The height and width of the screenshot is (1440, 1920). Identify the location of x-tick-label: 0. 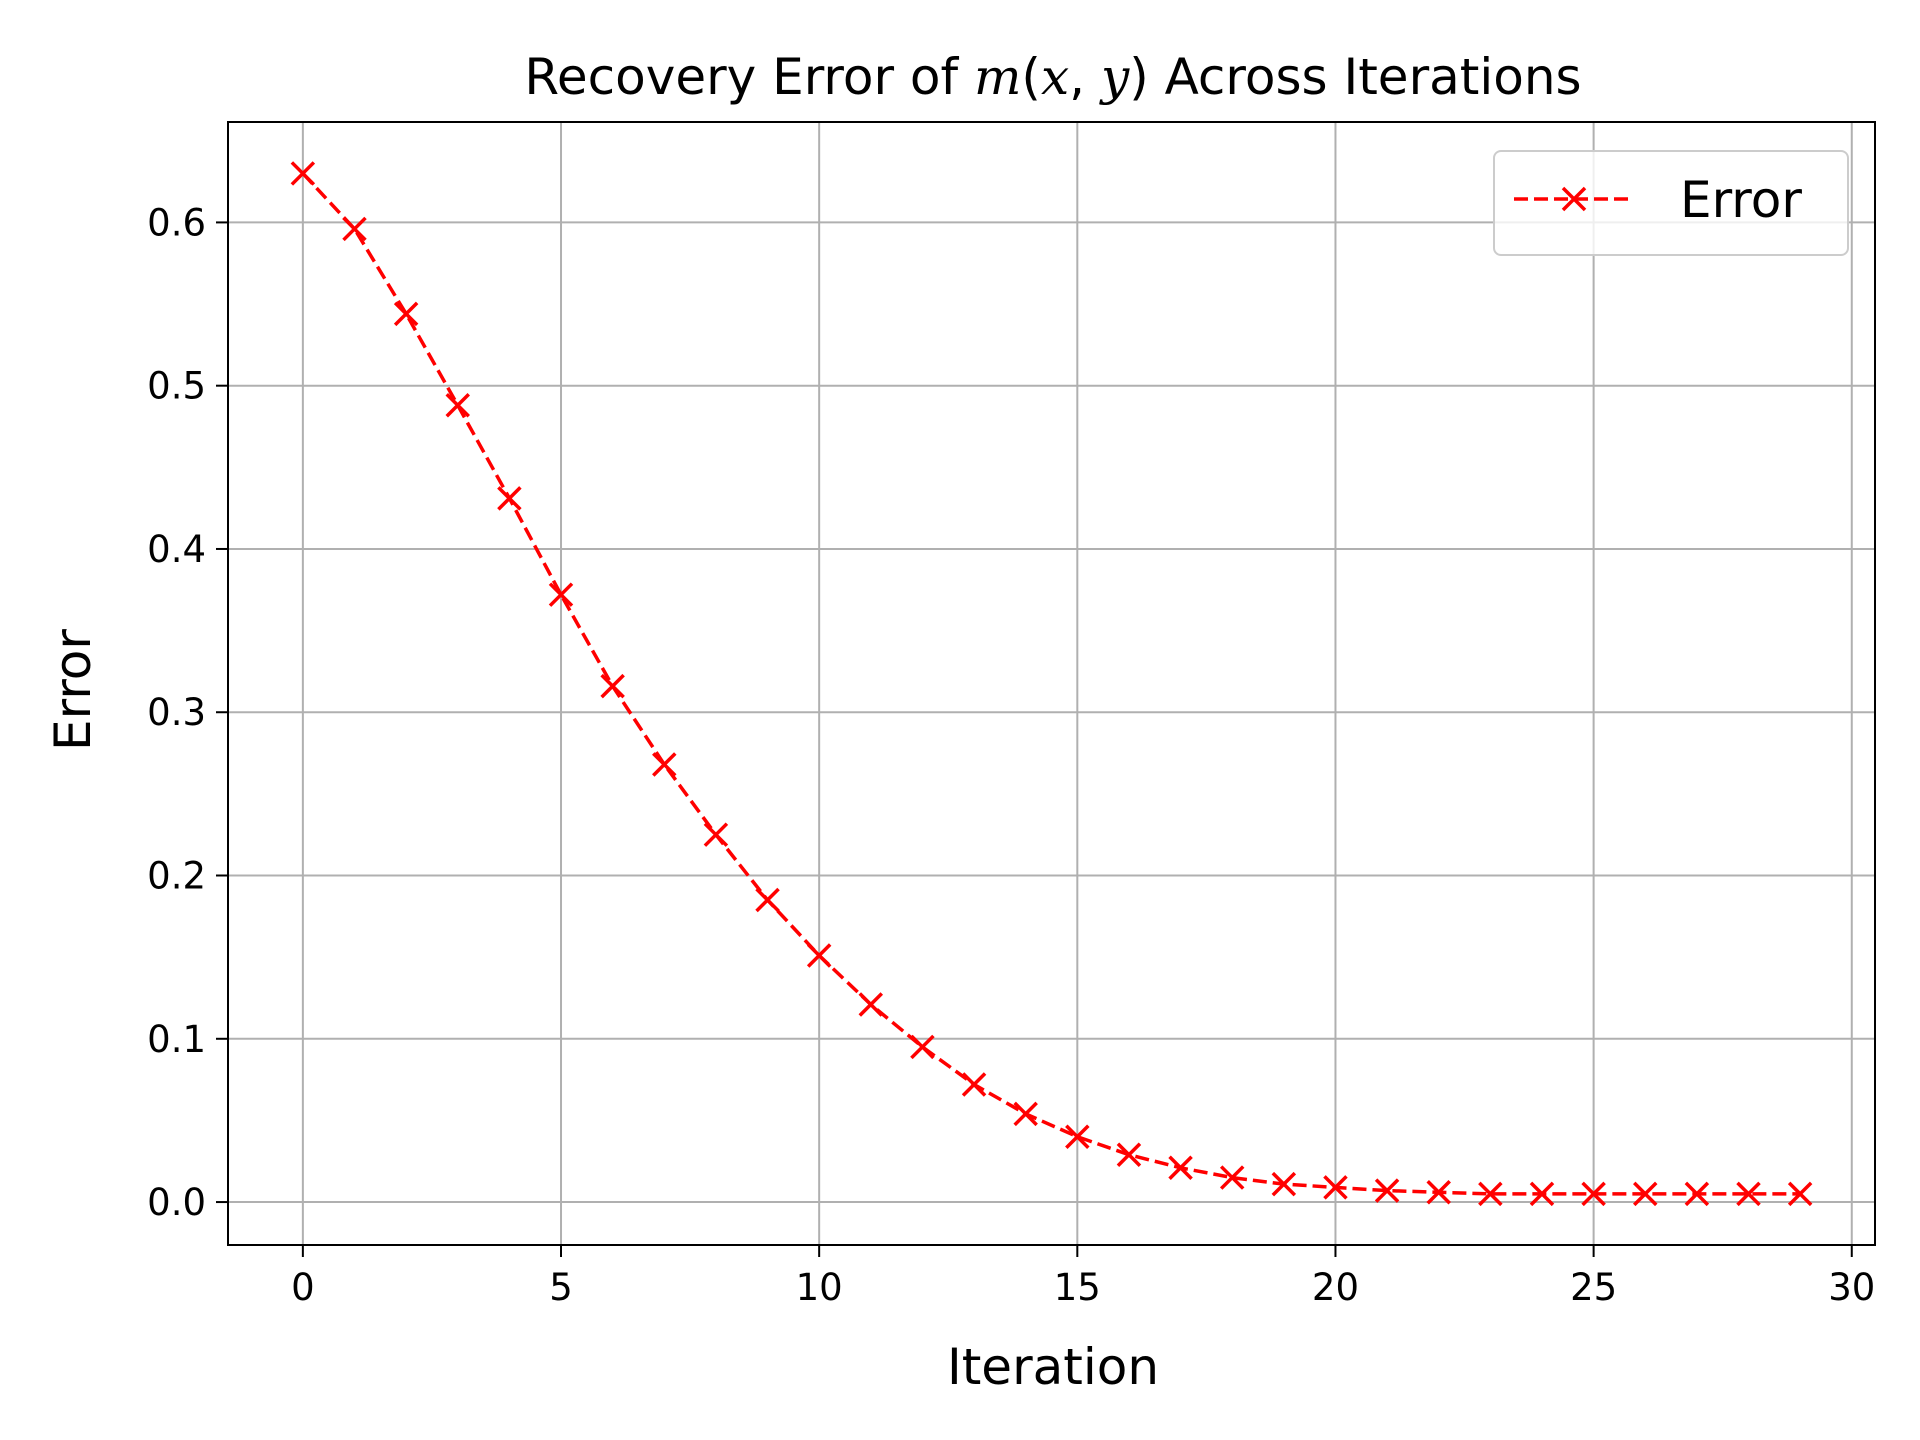
(303, 1287).